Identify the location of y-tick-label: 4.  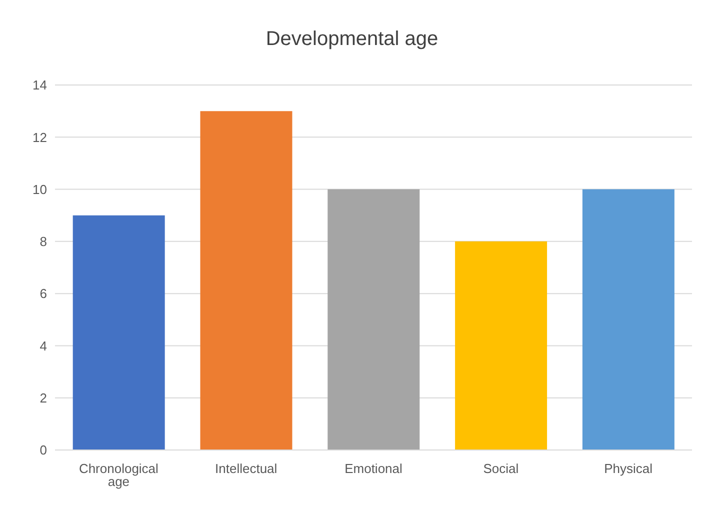
(43, 346).